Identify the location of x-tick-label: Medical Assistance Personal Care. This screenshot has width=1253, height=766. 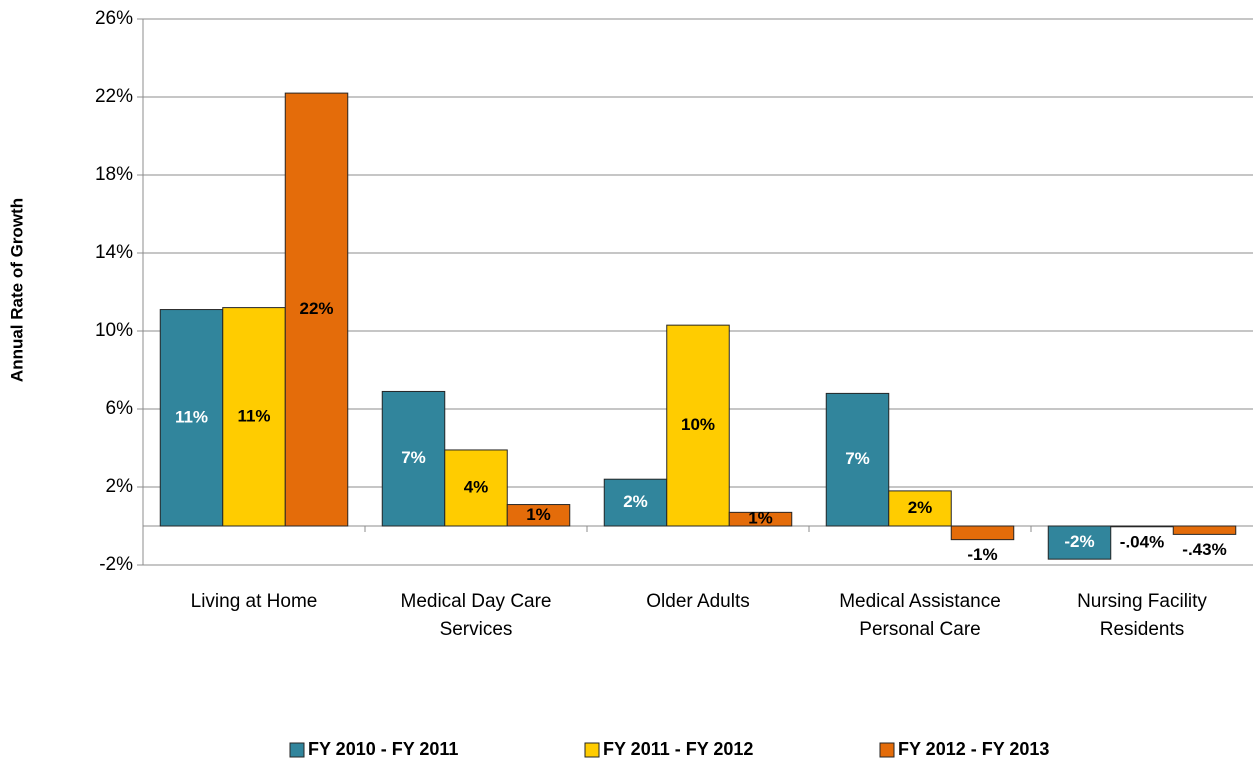
(920, 615).